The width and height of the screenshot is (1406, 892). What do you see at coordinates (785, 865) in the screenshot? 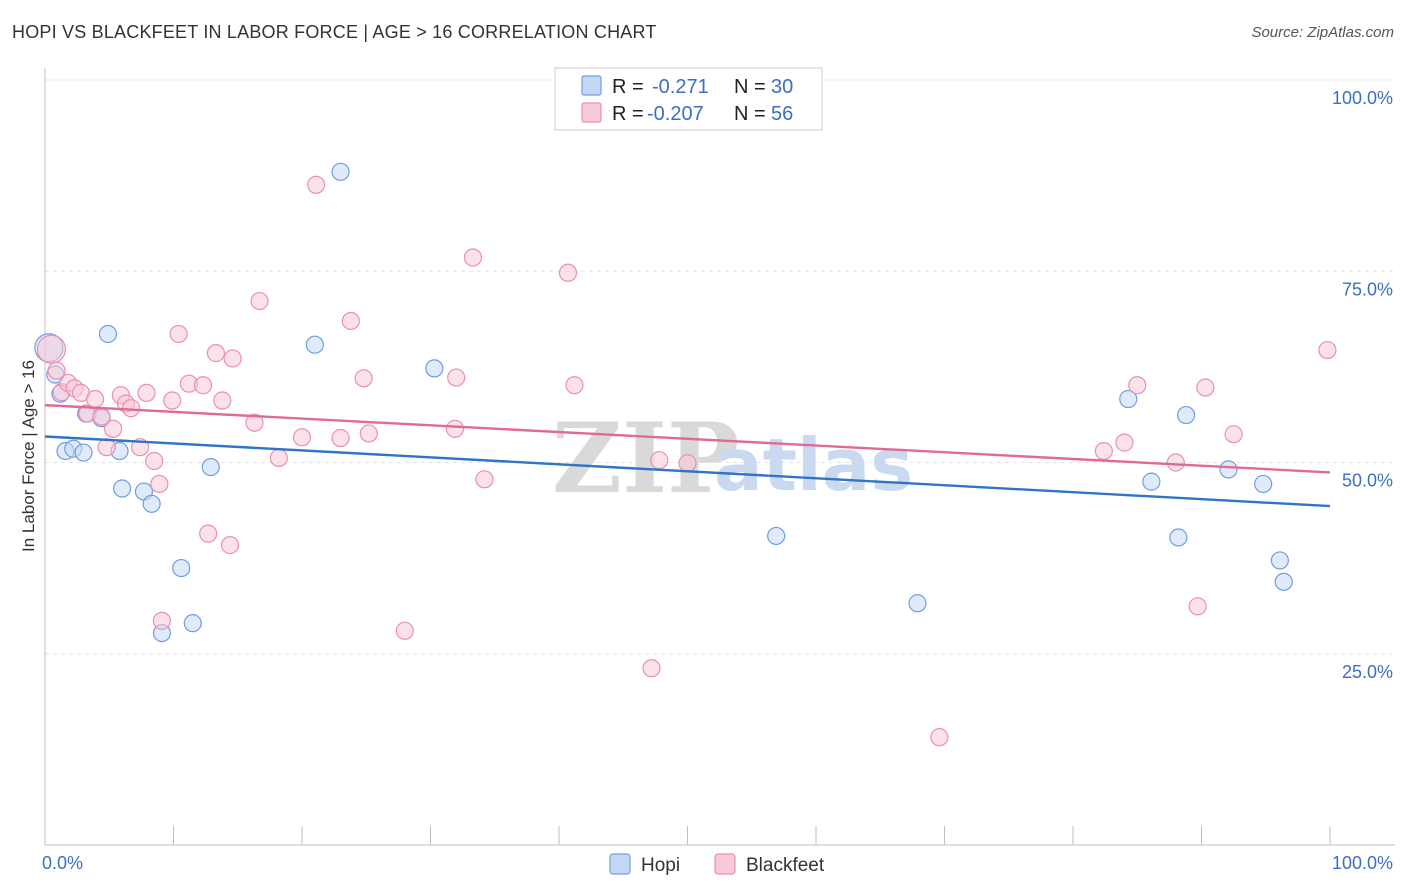
I see `series-legend-label-blackfeet: Blackfeet` at bounding box center [785, 865].